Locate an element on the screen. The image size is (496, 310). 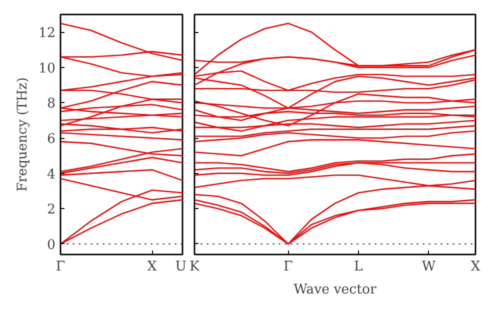
y-tick-label: 8 is located at coordinates (51, 104).